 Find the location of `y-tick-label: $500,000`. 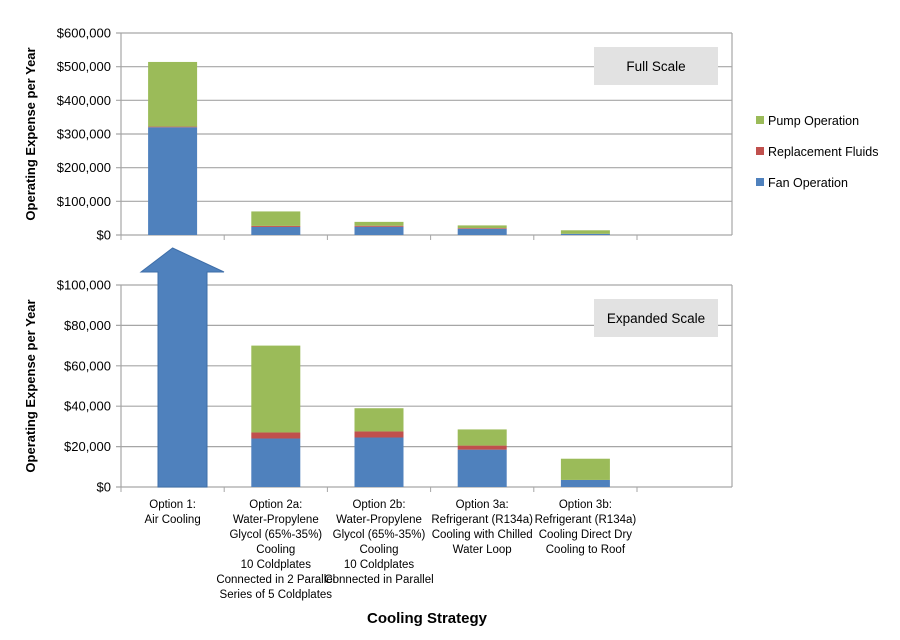

y-tick-label: $500,000 is located at coordinates (84, 66).